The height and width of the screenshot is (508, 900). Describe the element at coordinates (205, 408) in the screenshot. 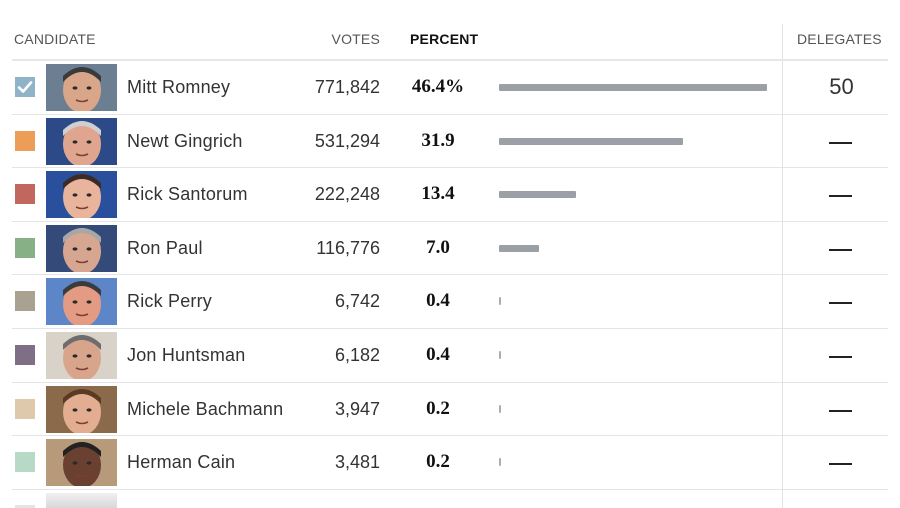

I see `candidate-name: Michele Bachmann` at that location.